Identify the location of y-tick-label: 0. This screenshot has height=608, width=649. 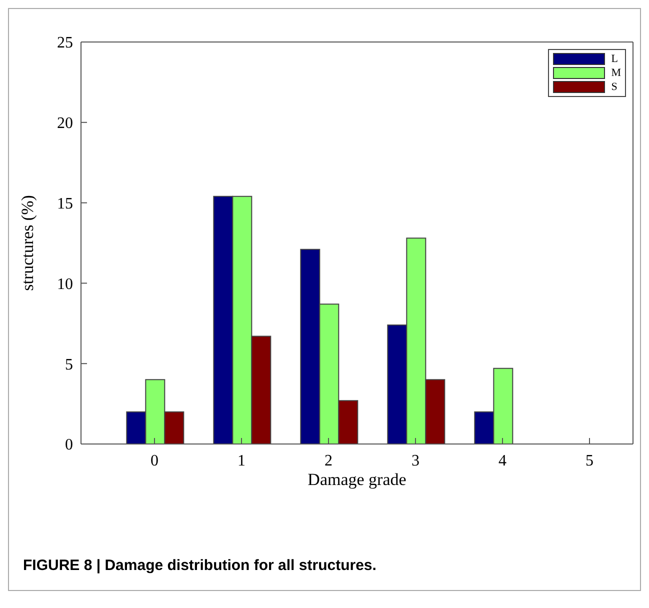
(69, 445).